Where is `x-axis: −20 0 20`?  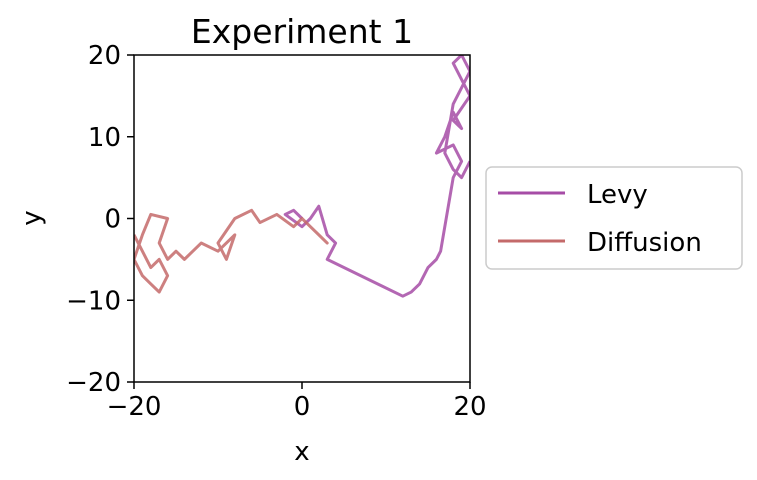
x-axis: −20 0 20 is located at coordinates (297, 402).